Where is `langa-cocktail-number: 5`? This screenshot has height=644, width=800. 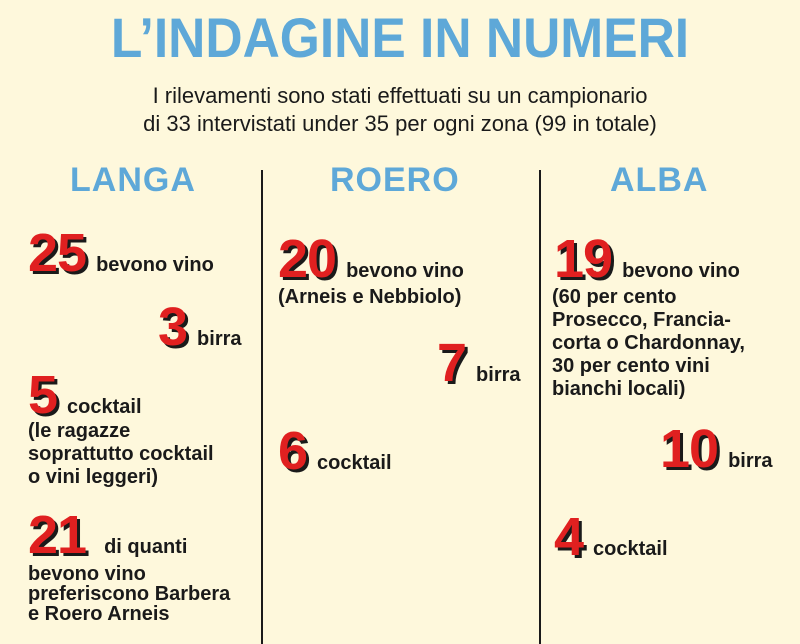
langa-cocktail-number: 5 is located at coordinates (43, 395).